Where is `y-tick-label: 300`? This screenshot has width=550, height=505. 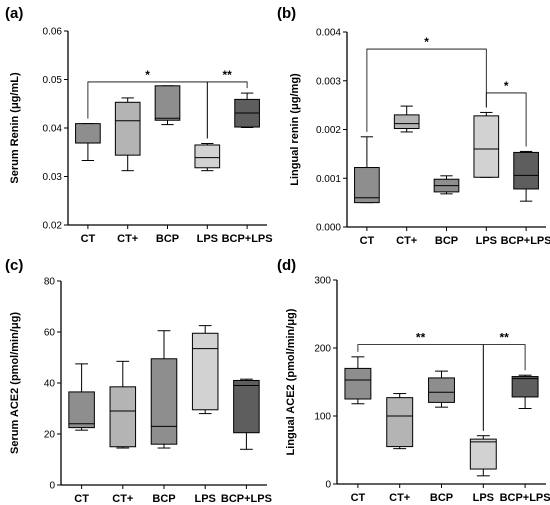 y-tick-label: 300 is located at coordinates (322, 281).